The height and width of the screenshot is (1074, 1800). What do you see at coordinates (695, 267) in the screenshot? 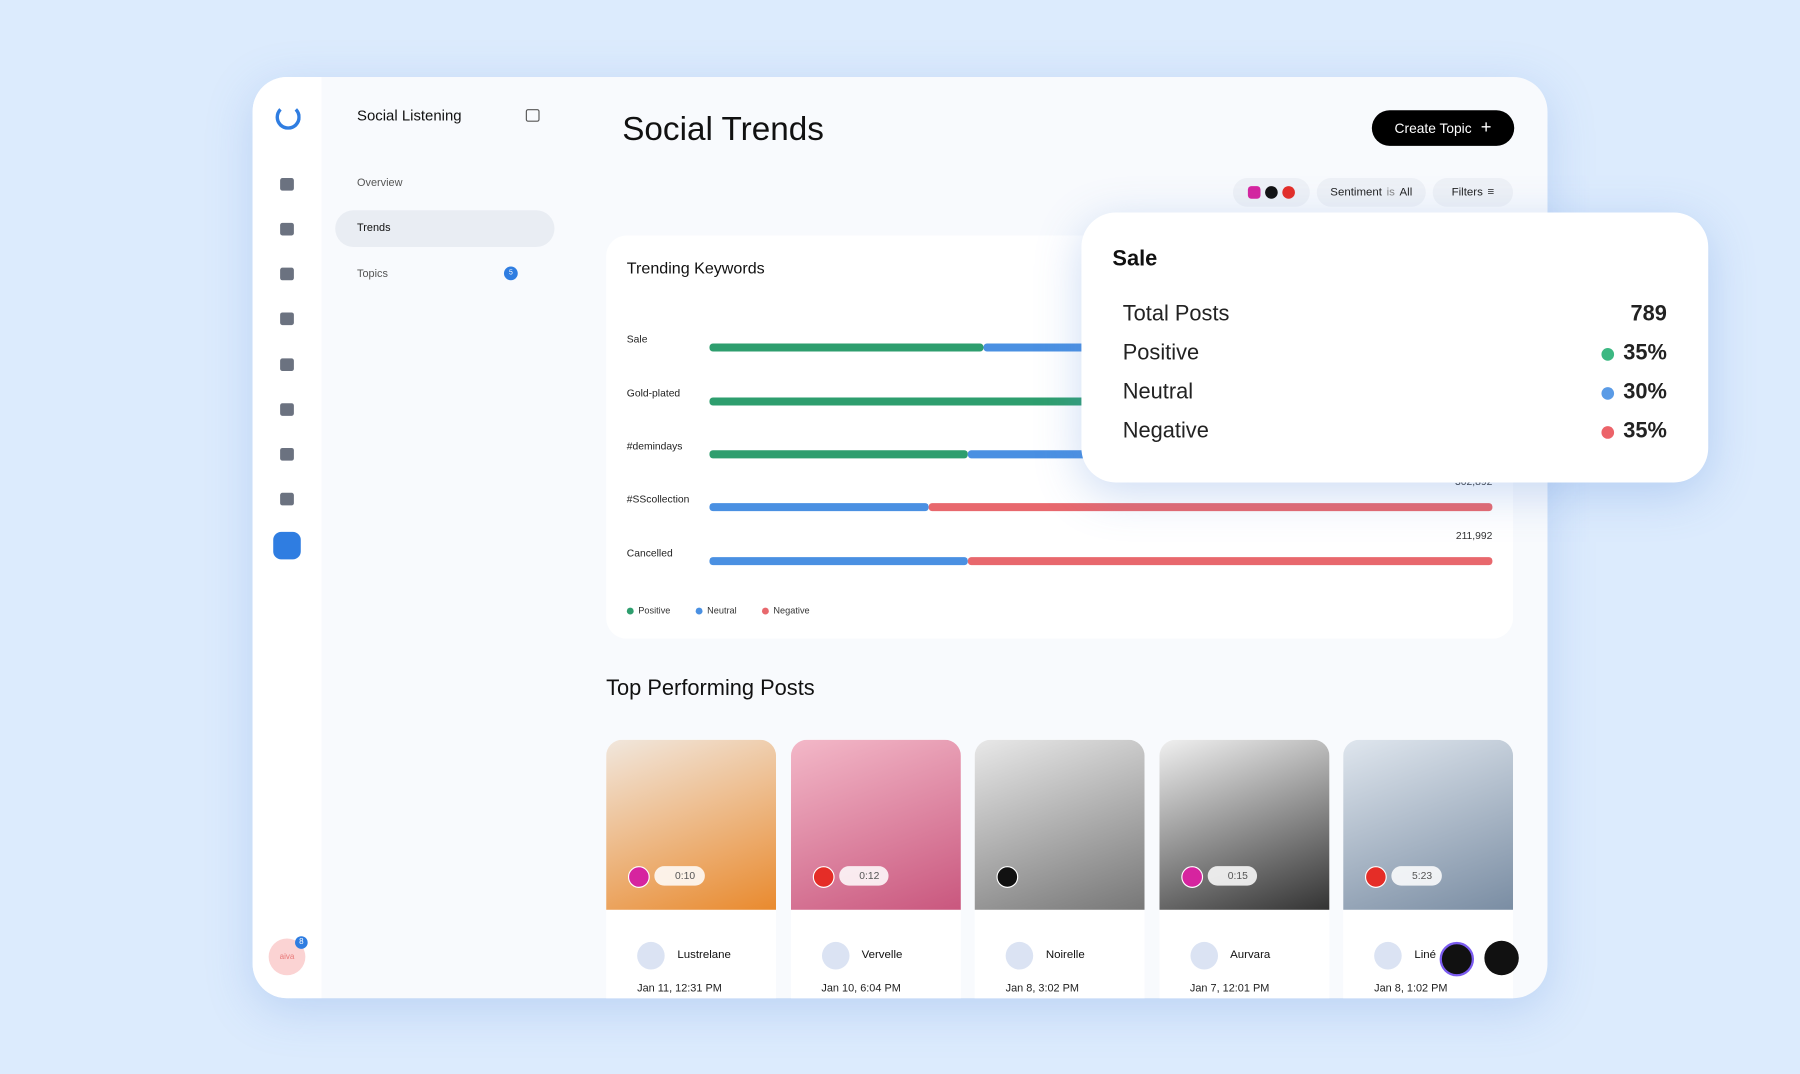
I see `chart-title: Trending Keywords` at bounding box center [695, 267].